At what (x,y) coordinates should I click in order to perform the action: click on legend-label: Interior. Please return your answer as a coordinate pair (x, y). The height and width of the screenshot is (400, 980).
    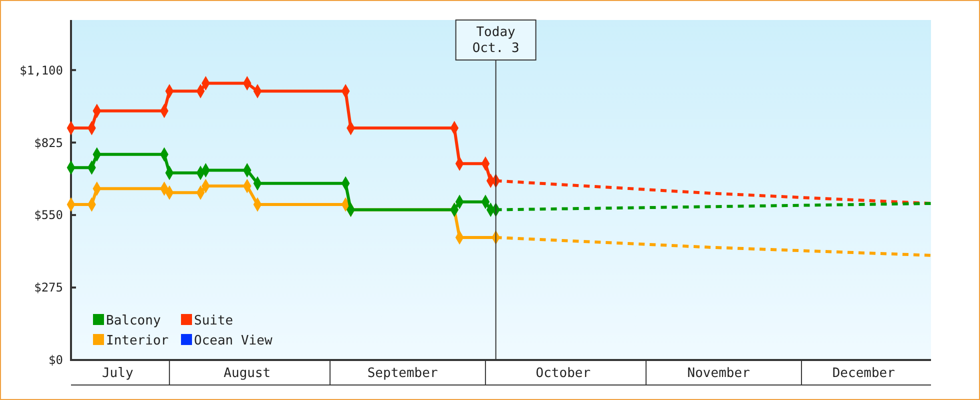
    Looking at the image, I should click on (137, 341).